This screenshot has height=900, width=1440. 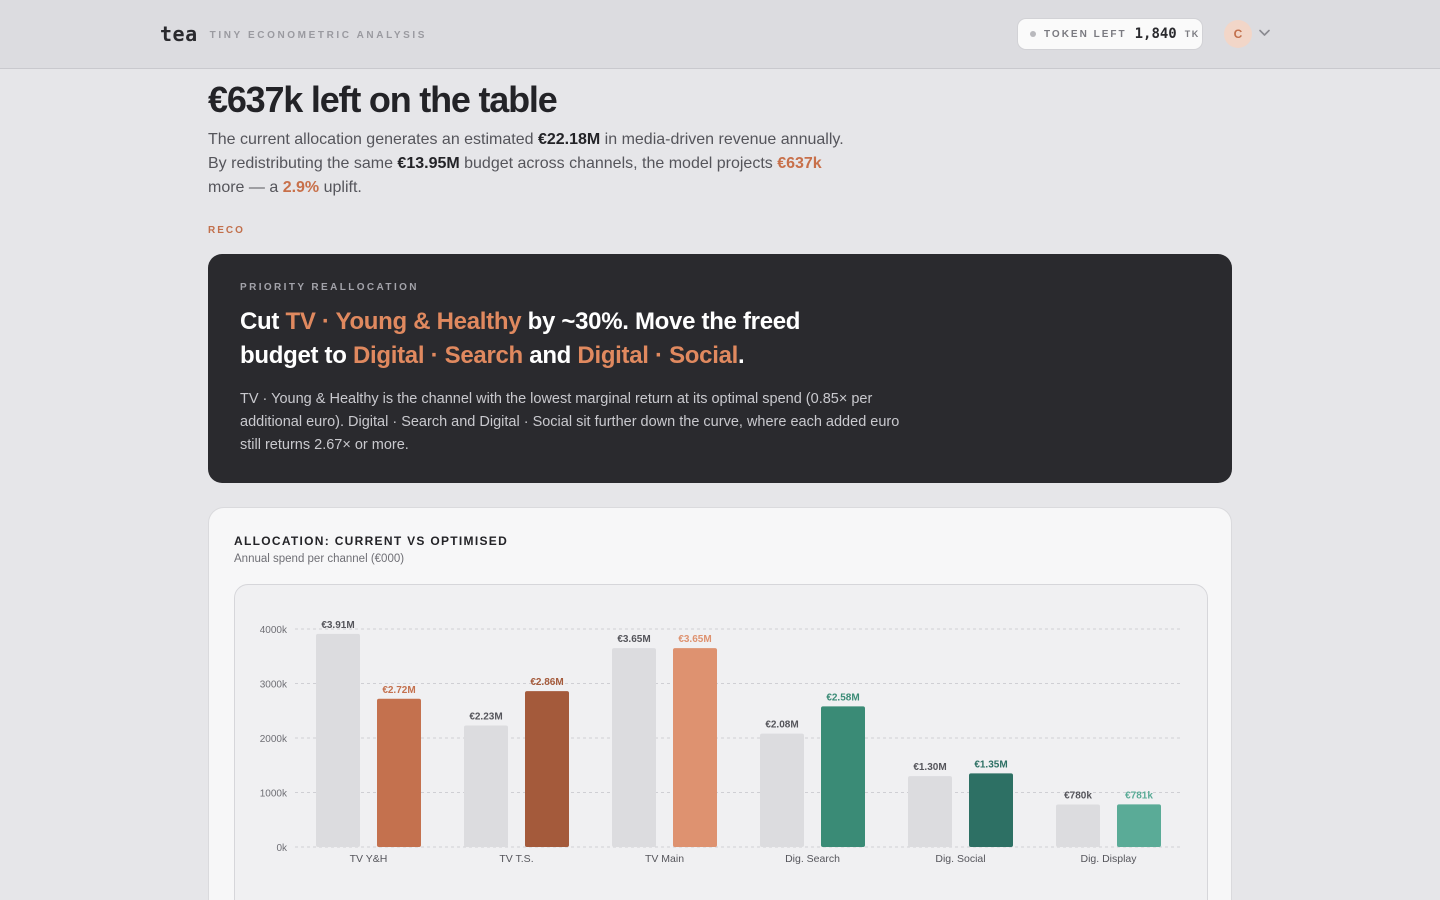 I want to click on x-tick-label: Dig. Display, so click(x=1108, y=859).